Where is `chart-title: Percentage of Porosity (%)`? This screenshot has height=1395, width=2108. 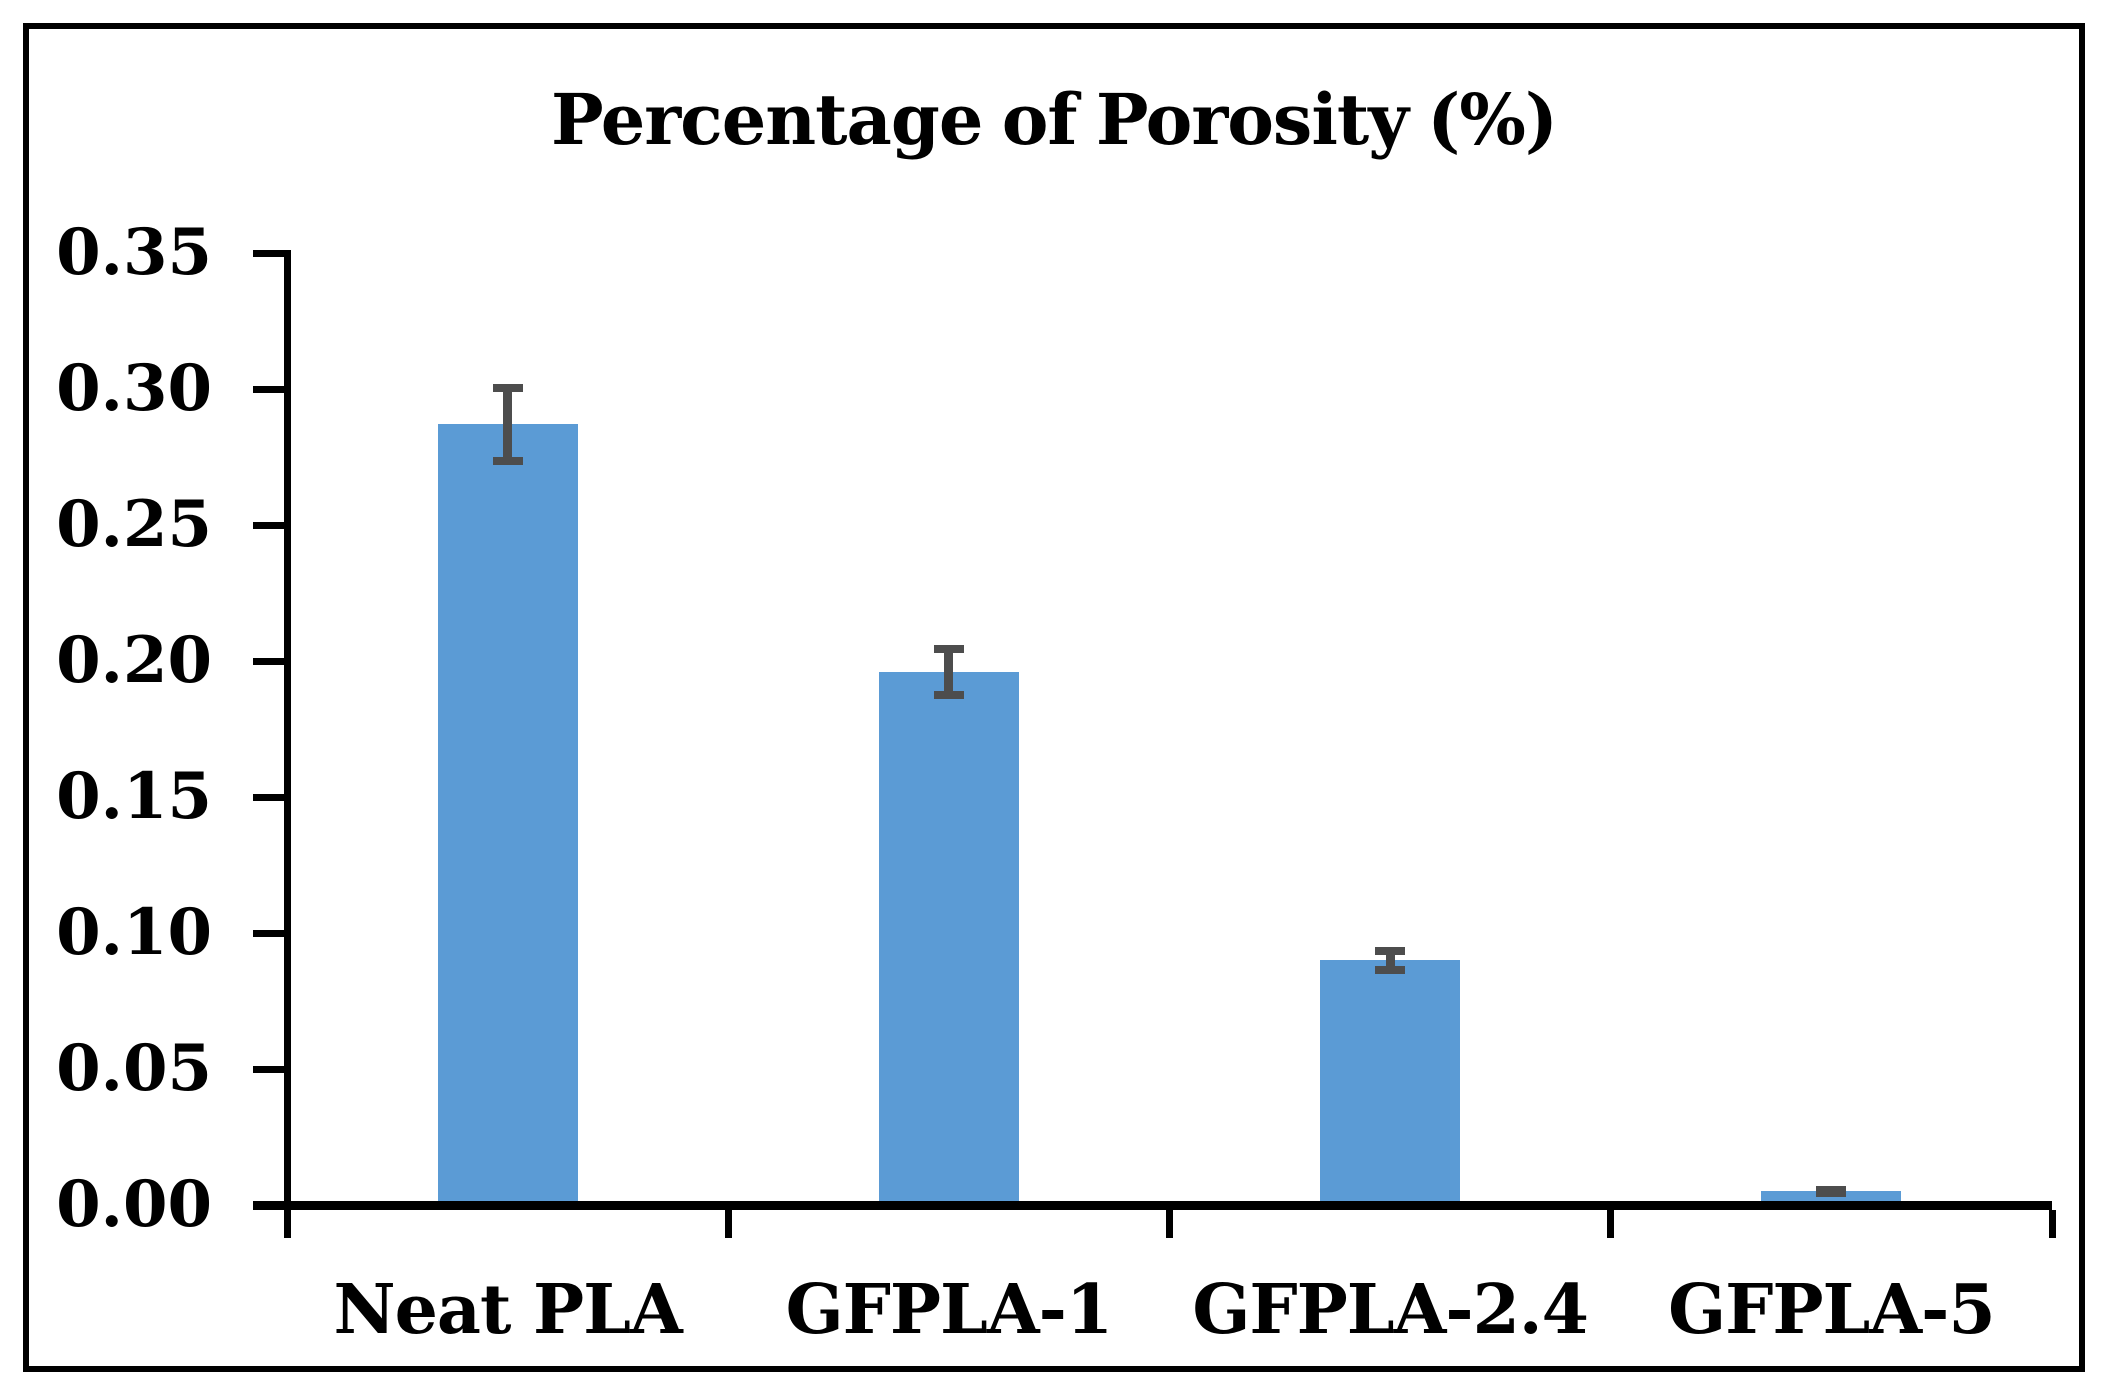
chart-title: Percentage of Porosity (%) is located at coordinates (1054, 119).